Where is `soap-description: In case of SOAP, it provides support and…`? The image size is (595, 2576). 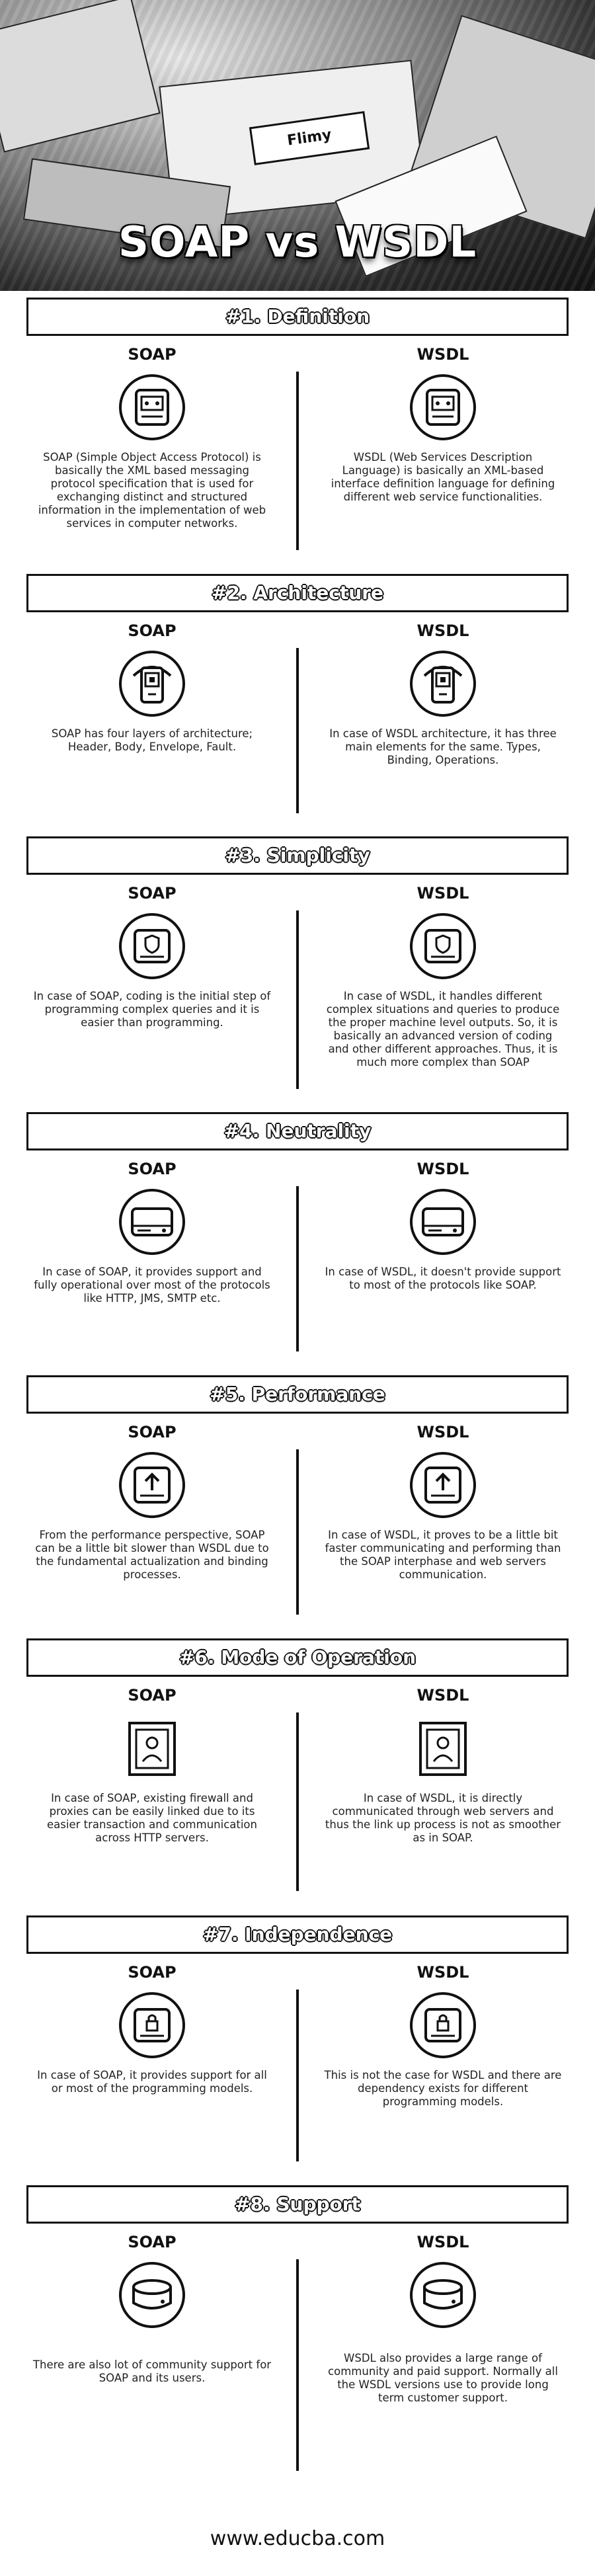 soap-description: In case of SOAP, it provides support and… is located at coordinates (152, 1285).